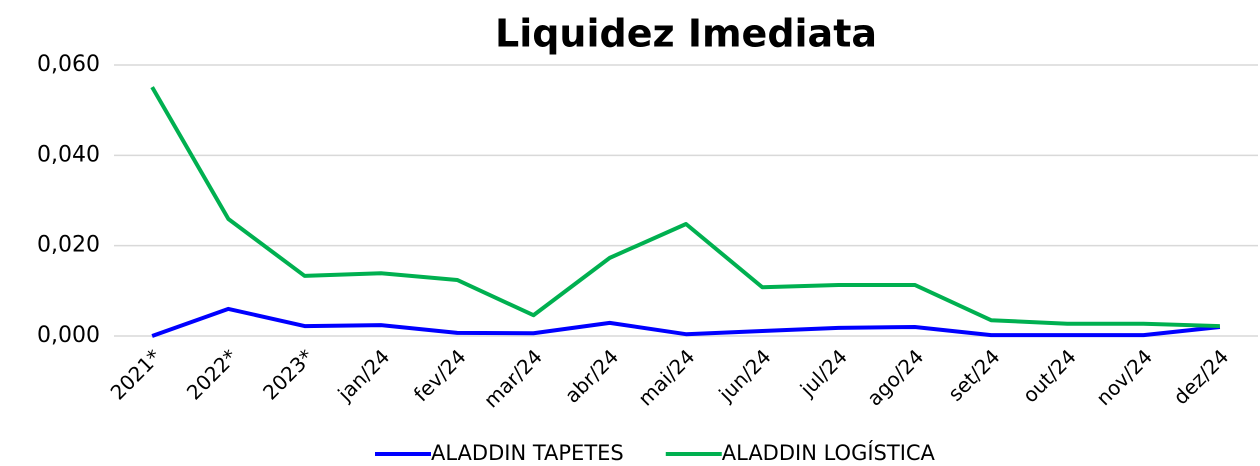 The height and width of the screenshot is (466, 1260). I want to click on x-tick-label: jul/24, so click(823, 372).